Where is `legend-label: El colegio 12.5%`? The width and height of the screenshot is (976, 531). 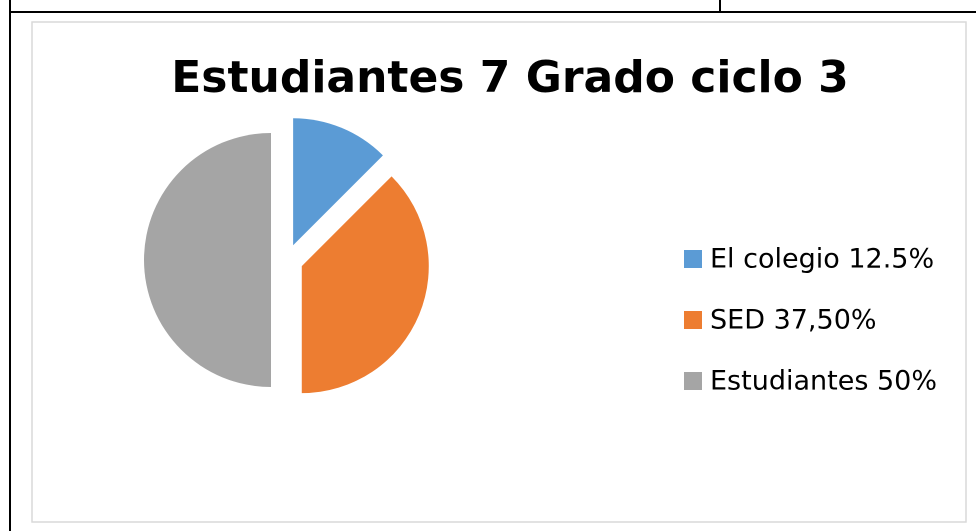
legend-label: El colegio 12.5% is located at coordinates (822, 259).